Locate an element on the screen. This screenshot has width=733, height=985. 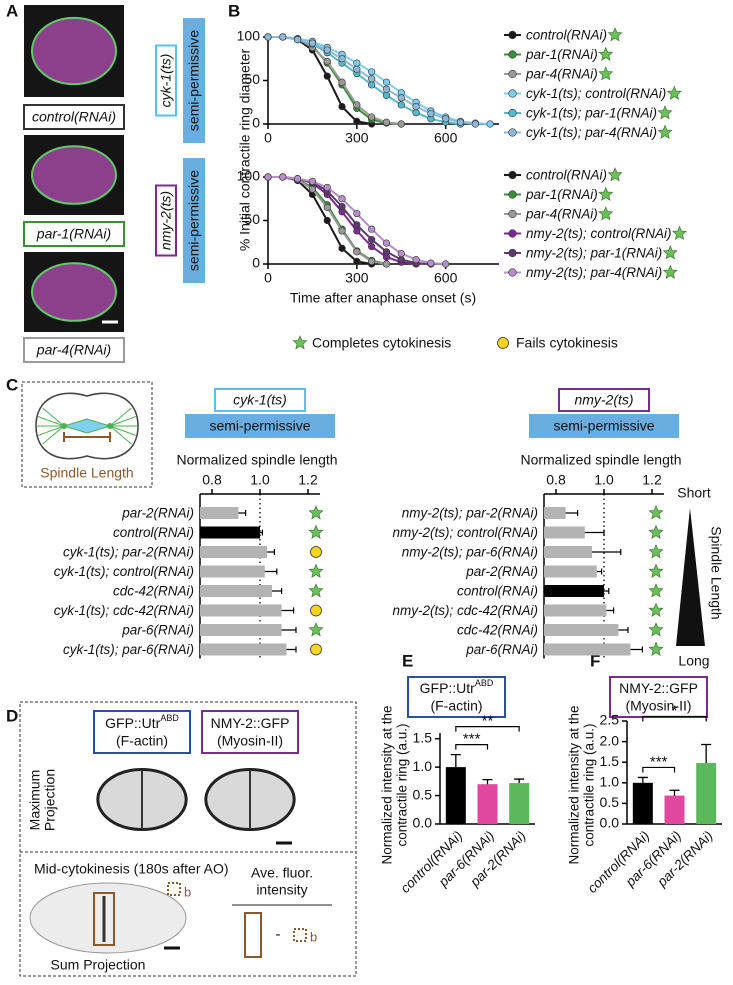
category-label: cdc-42(RNAi) is located at coordinates (153, 591).